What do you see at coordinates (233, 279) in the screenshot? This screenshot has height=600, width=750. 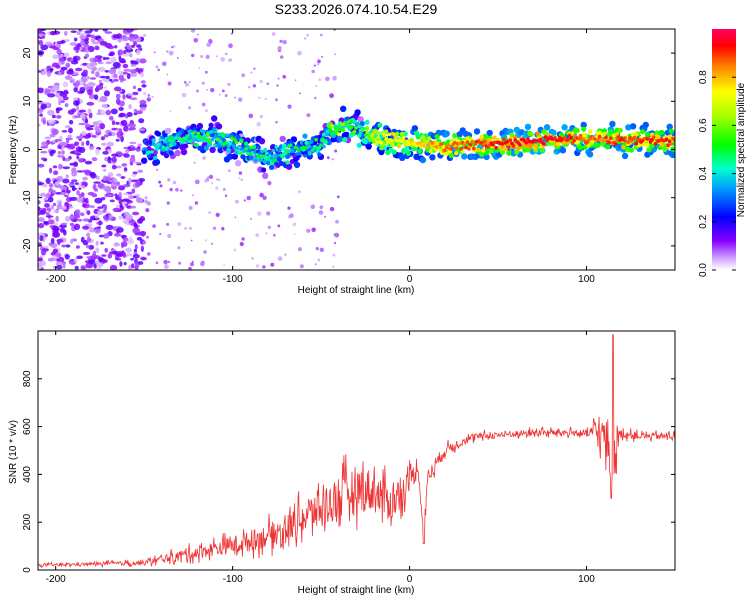 I see `x-tick-label: -100` at bounding box center [233, 279].